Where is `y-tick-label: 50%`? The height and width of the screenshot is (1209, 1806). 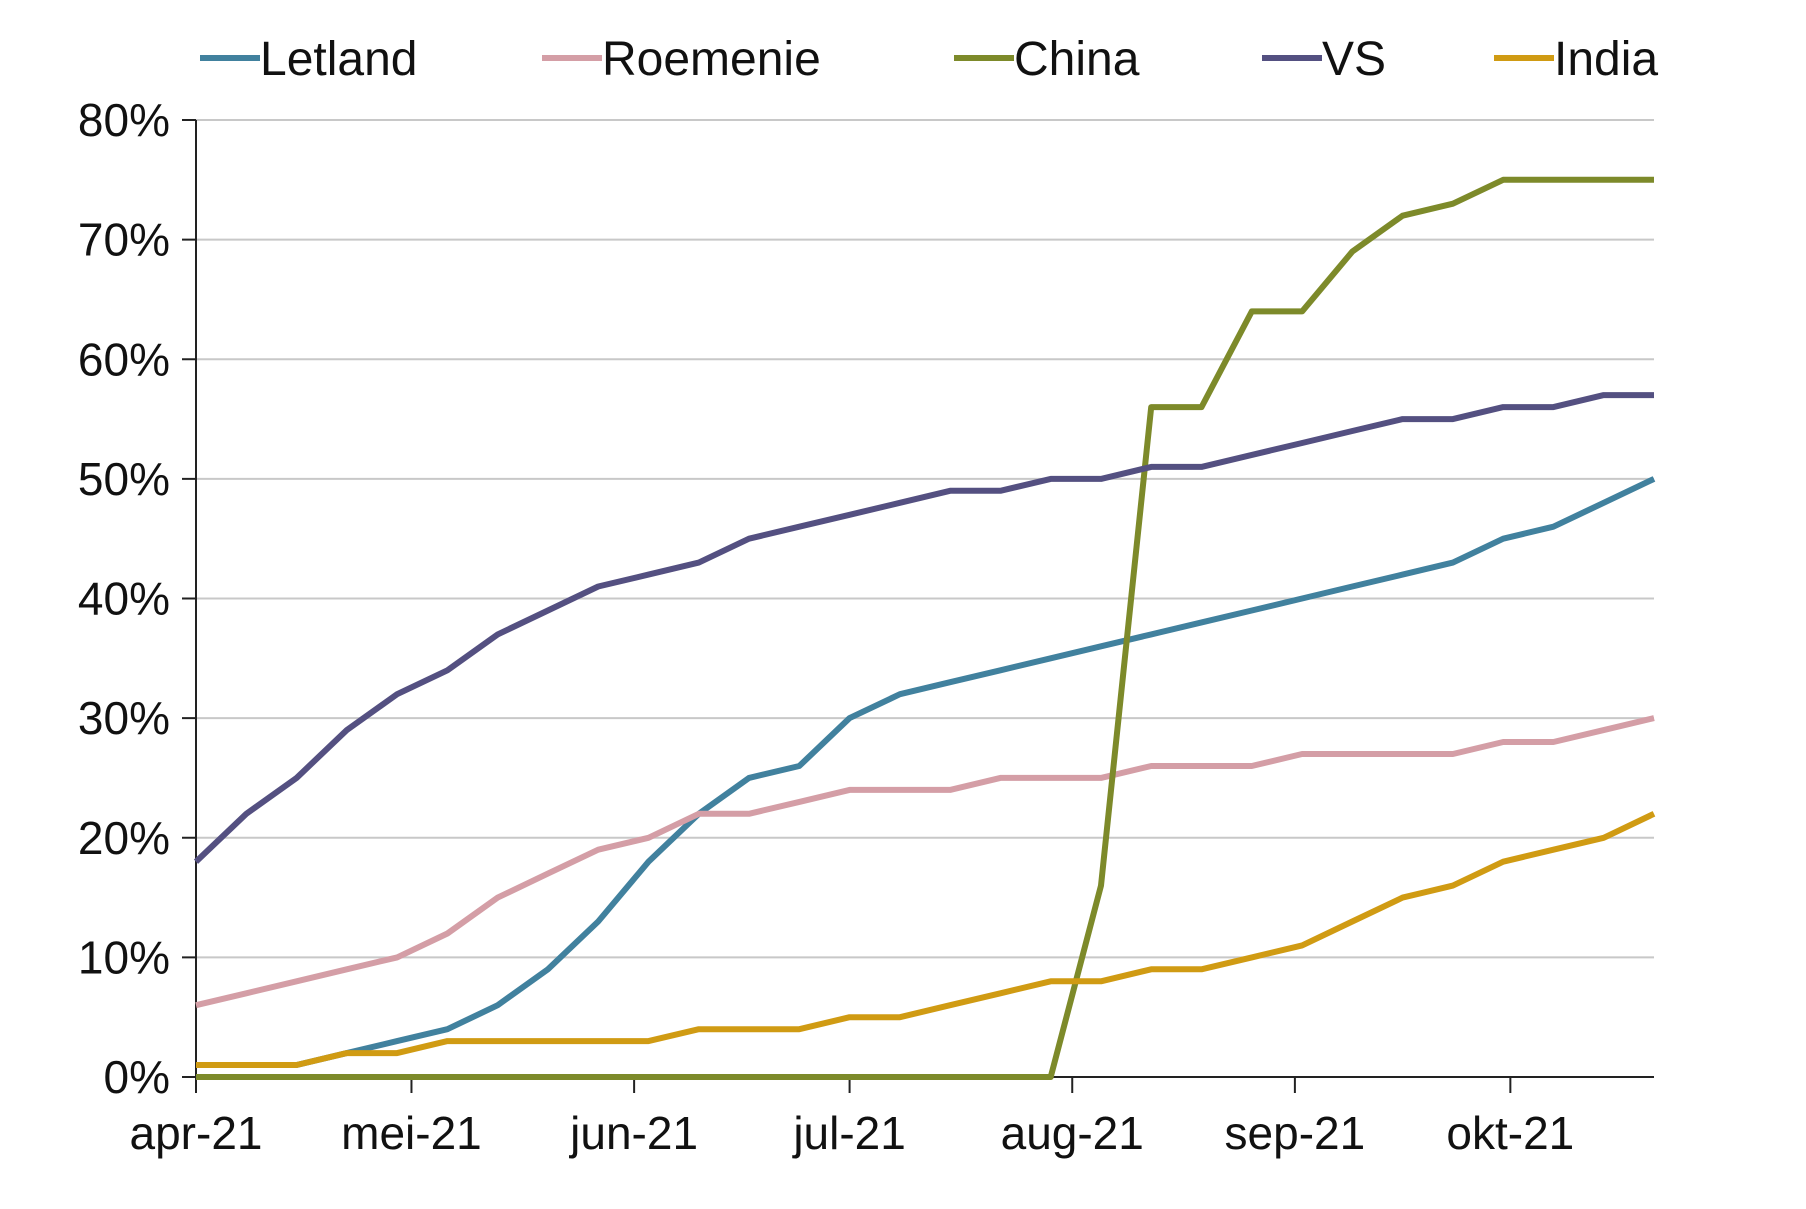 y-tick-label: 50% is located at coordinates (124, 479).